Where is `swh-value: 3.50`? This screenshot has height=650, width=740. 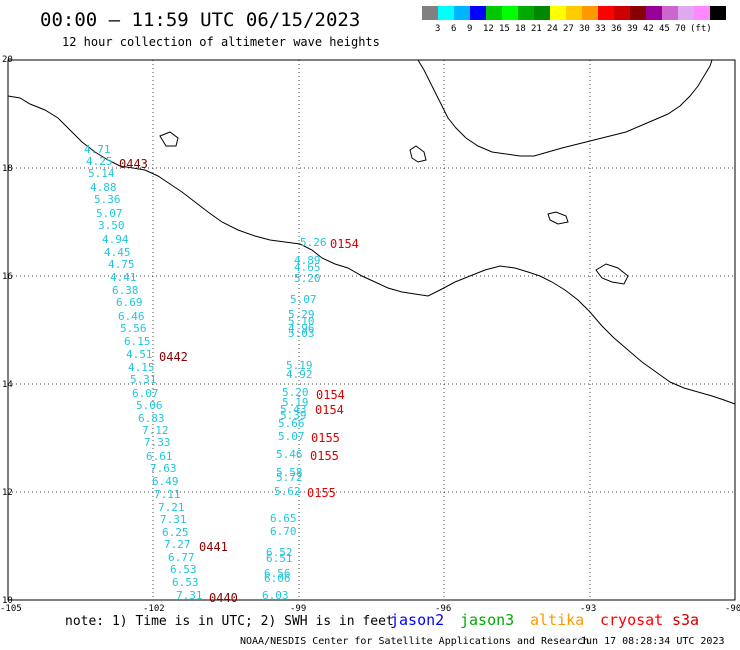 swh-value: 3.50 is located at coordinates (111, 225).